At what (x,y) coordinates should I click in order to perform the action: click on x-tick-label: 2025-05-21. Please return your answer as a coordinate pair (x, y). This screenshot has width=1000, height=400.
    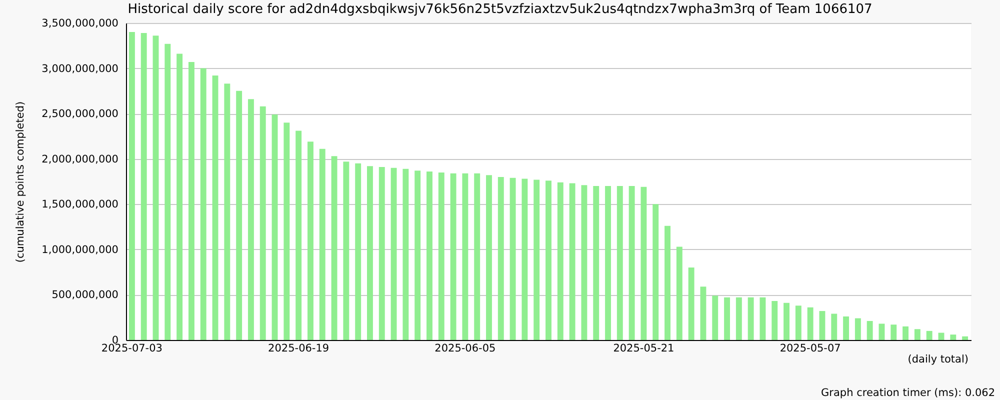
    Looking at the image, I should click on (643, 348).